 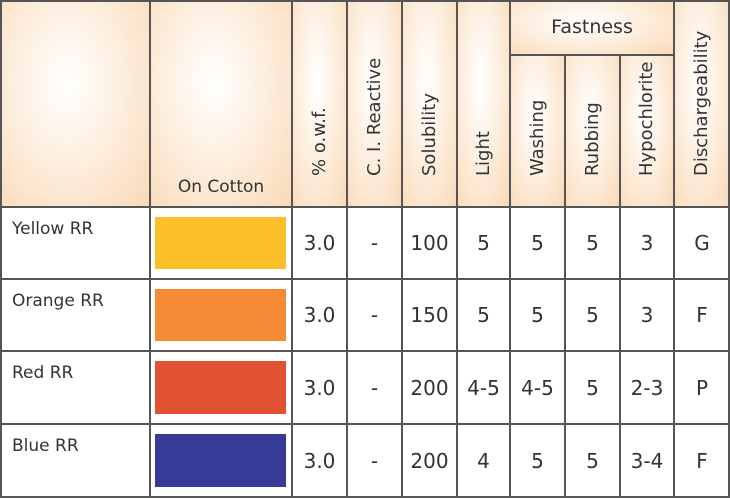 What do you see at coordinates (592, 139) in the screenshot?
I see `header-rubbing: Rubbing` at bounding box center [592, 139].